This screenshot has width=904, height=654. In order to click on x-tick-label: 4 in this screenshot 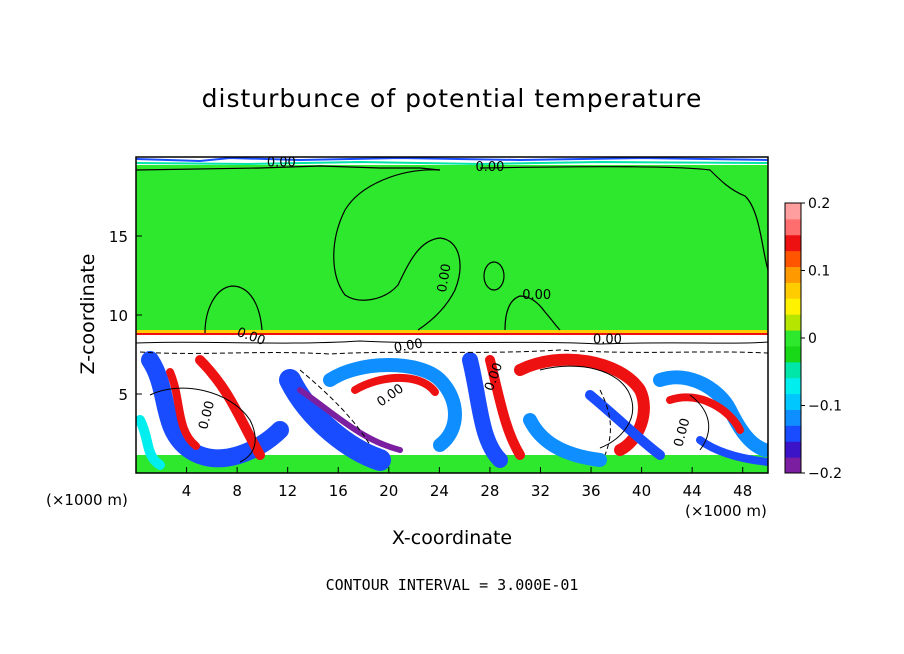, I will do `click(187, 491)`.